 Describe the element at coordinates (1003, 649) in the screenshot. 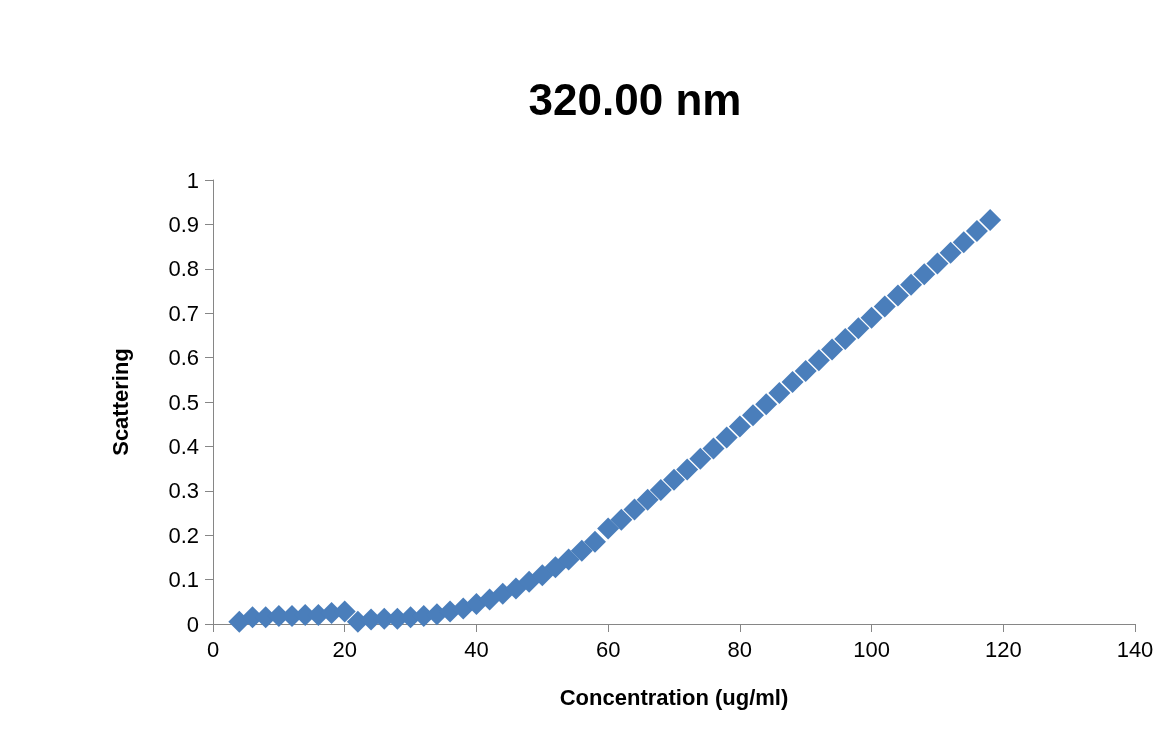

I see `x-tick-label: 120` at that location.